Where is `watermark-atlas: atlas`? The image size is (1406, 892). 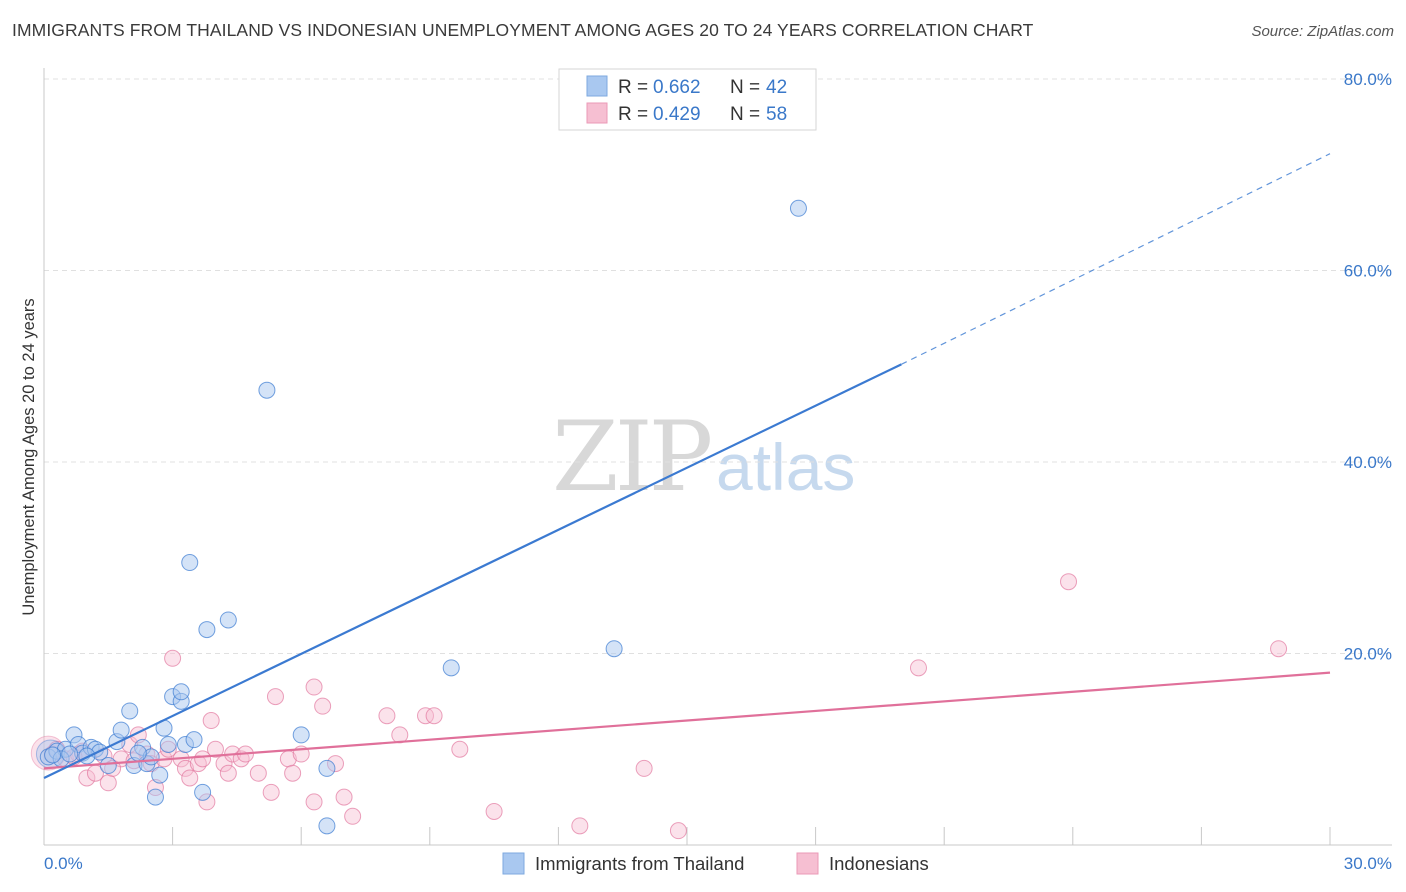
watermark-atlas: atlas is located at coordinates (785, 467).